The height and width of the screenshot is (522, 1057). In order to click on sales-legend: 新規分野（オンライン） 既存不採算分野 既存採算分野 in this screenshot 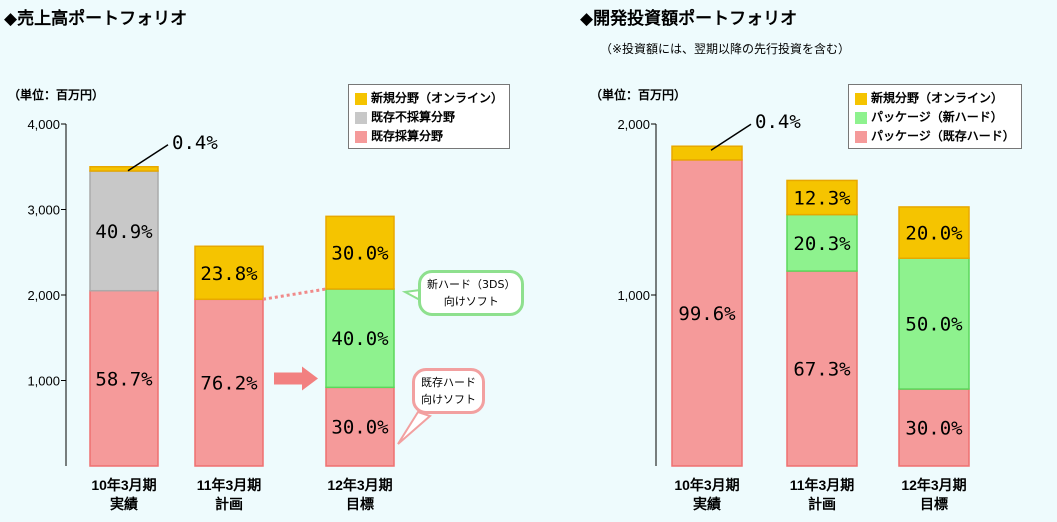, I will do `click(429, 116)`.